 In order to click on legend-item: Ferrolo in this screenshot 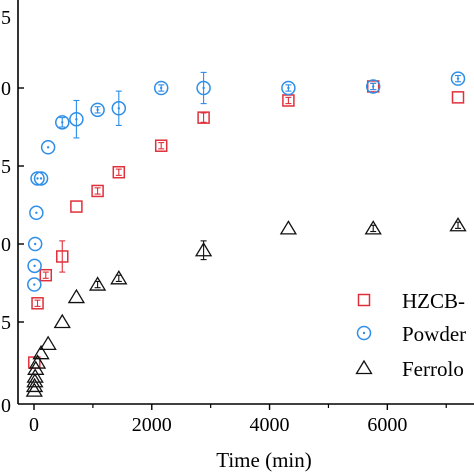, I will do `click(409, 369)`.